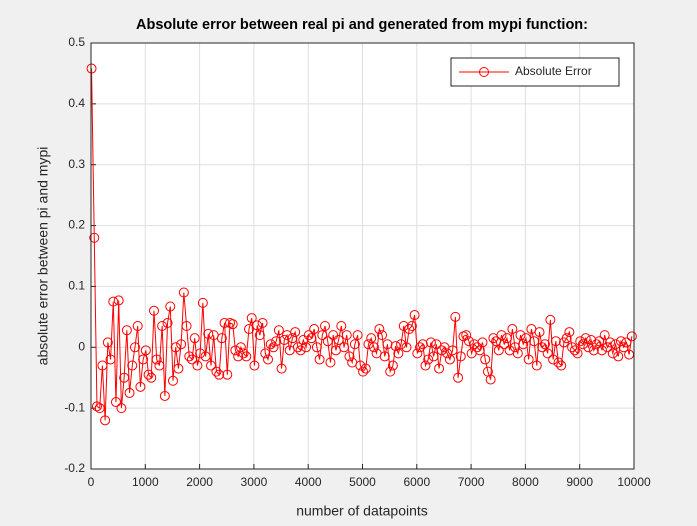 This screenshot has height=526, width=697. What do you see at coordinates (74, 468) in the screenshot?
I see `y-tick-label: -0.2` at bounding box center [74, 468].